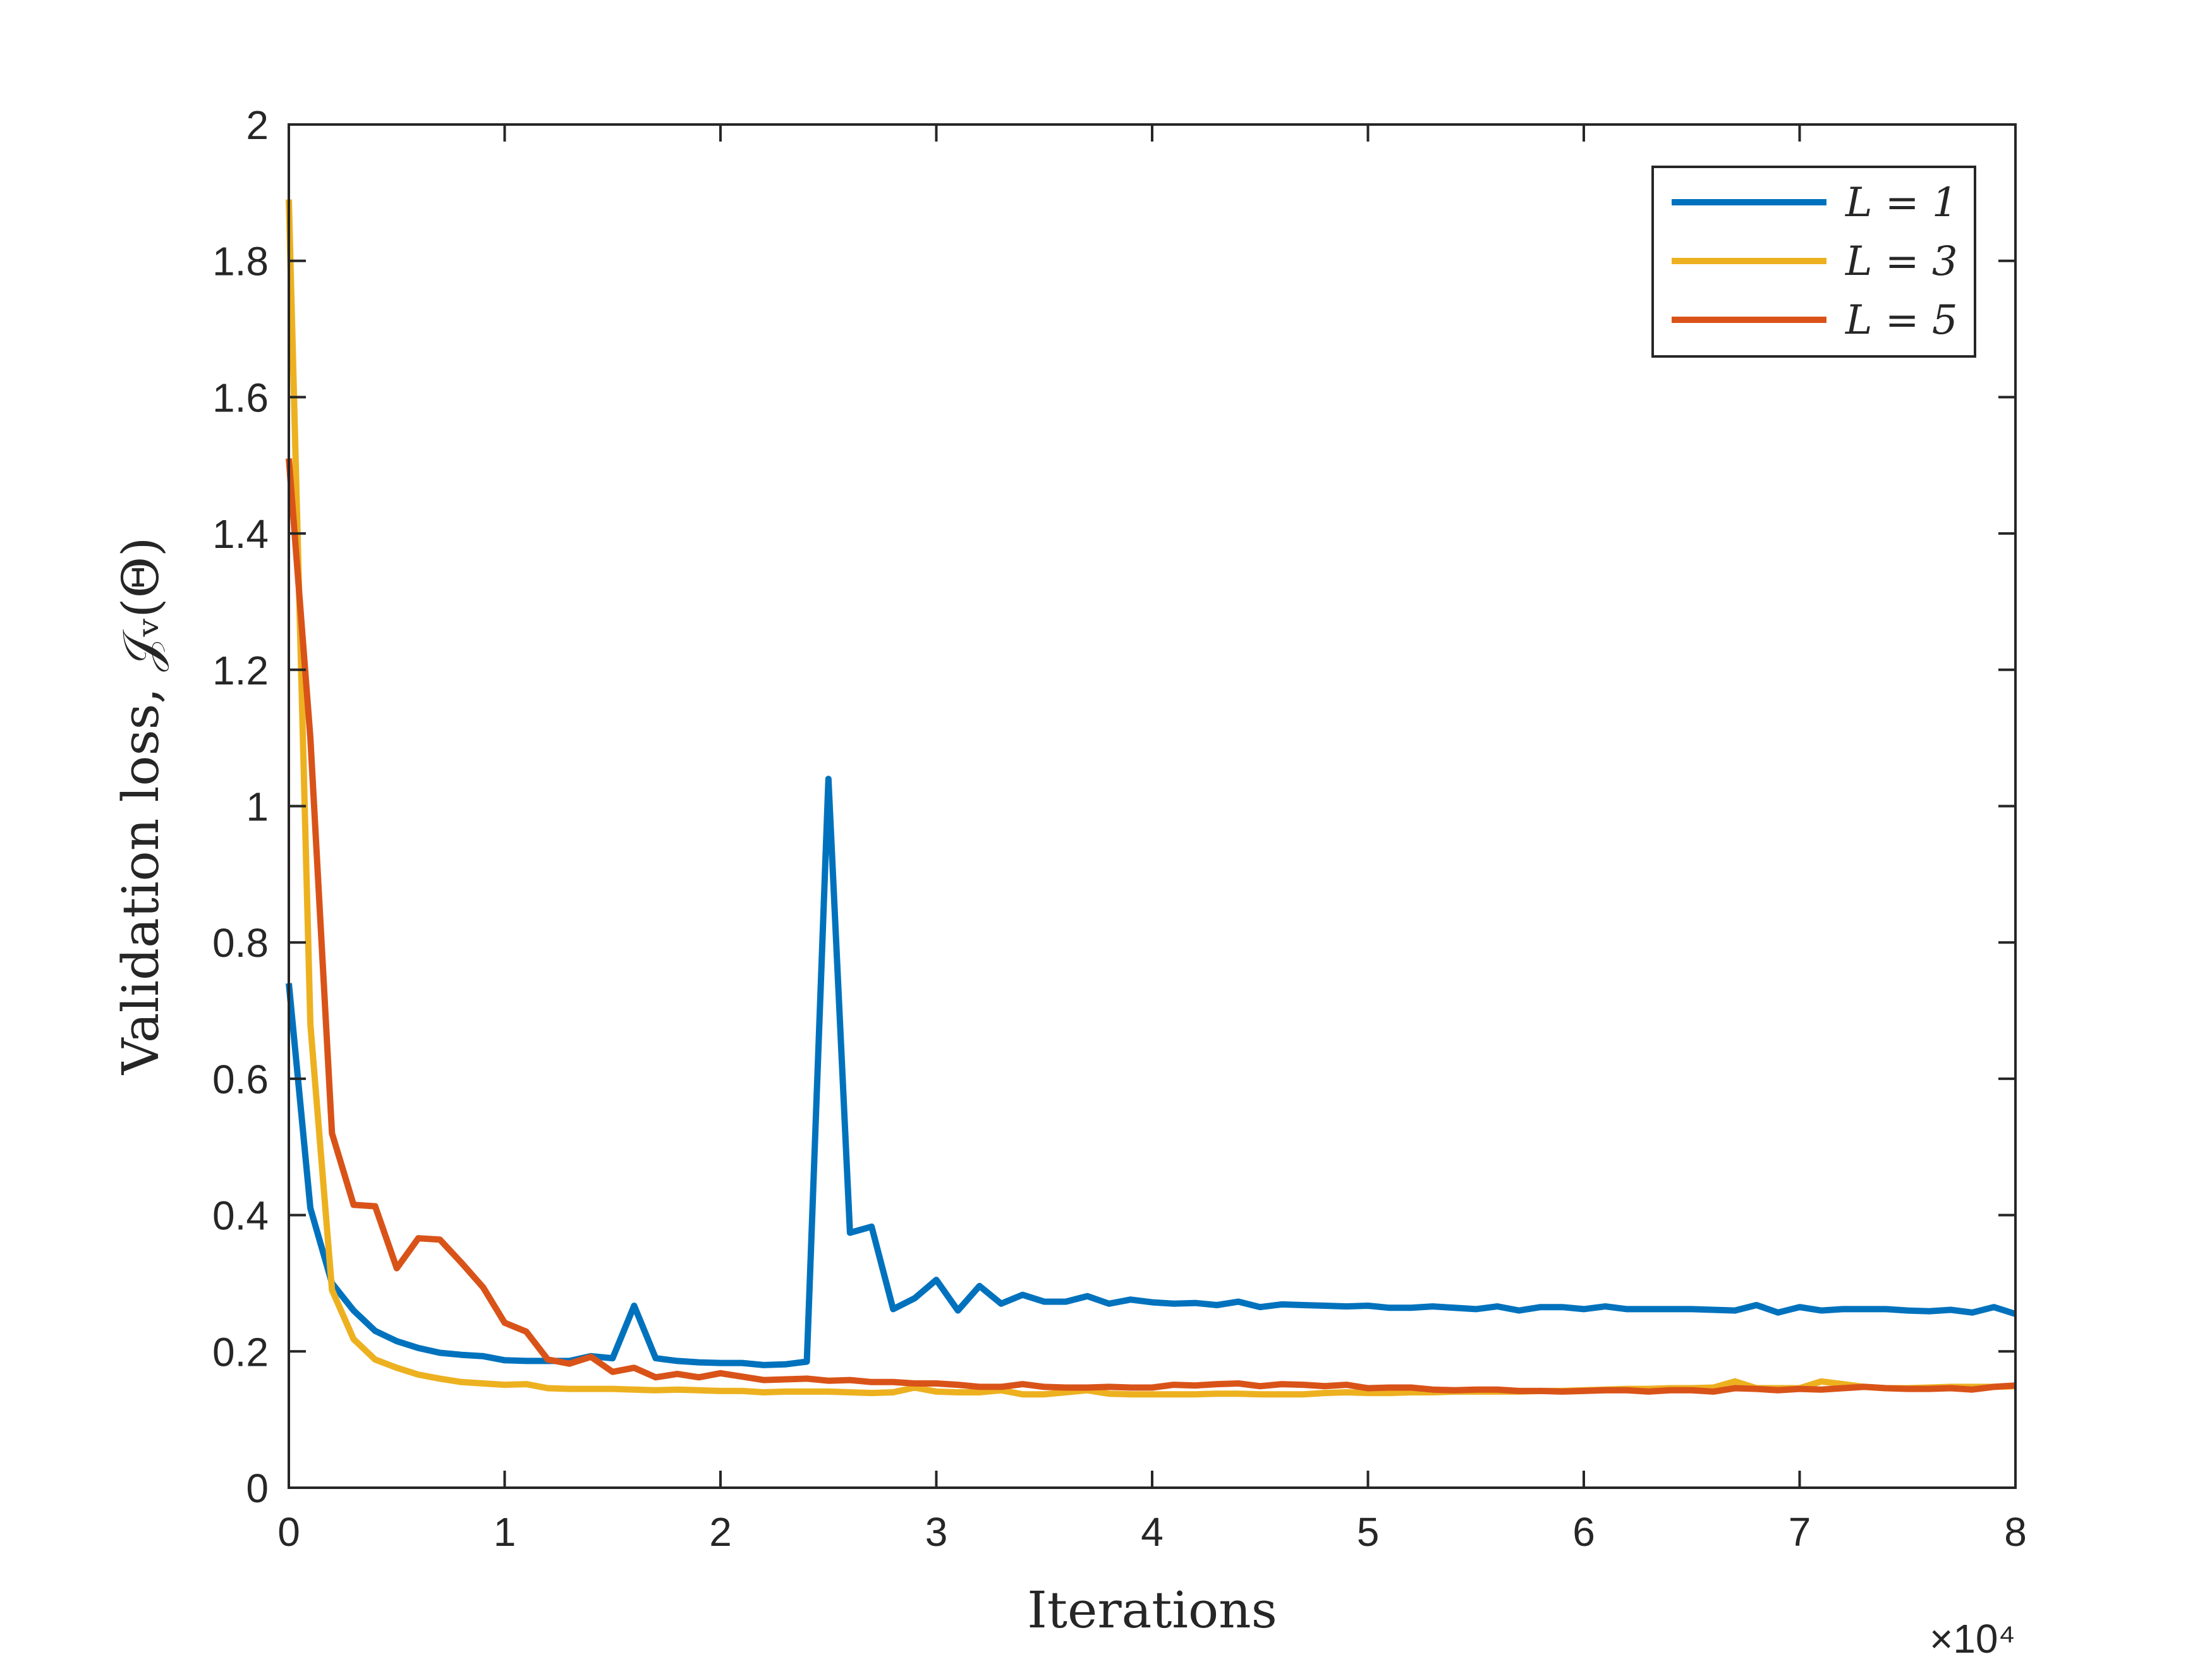 Image resolution: width=2212 pixels, height=1659 pixels. What do you see at coordinates (288, 1532) in the screenshot?
I see `x-tick-label: 0` at bounding box center [288, 1532].